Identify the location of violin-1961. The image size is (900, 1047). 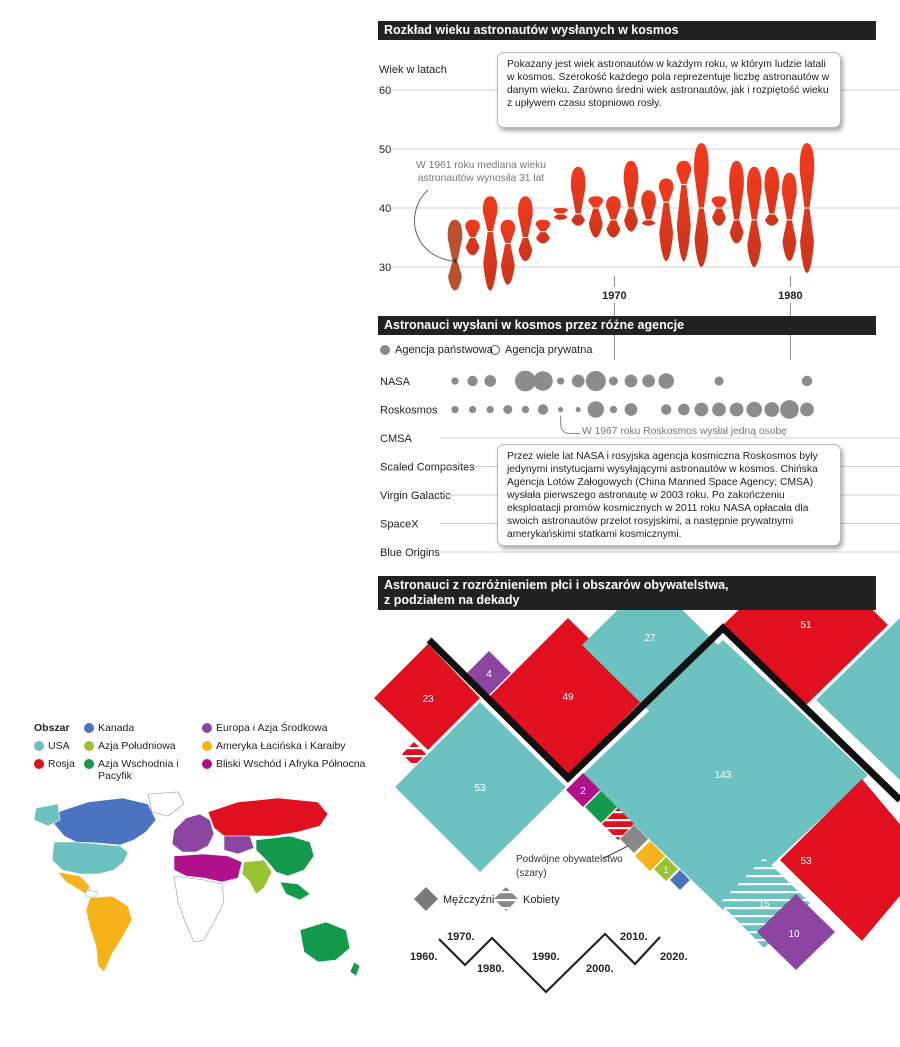
(455, 255).